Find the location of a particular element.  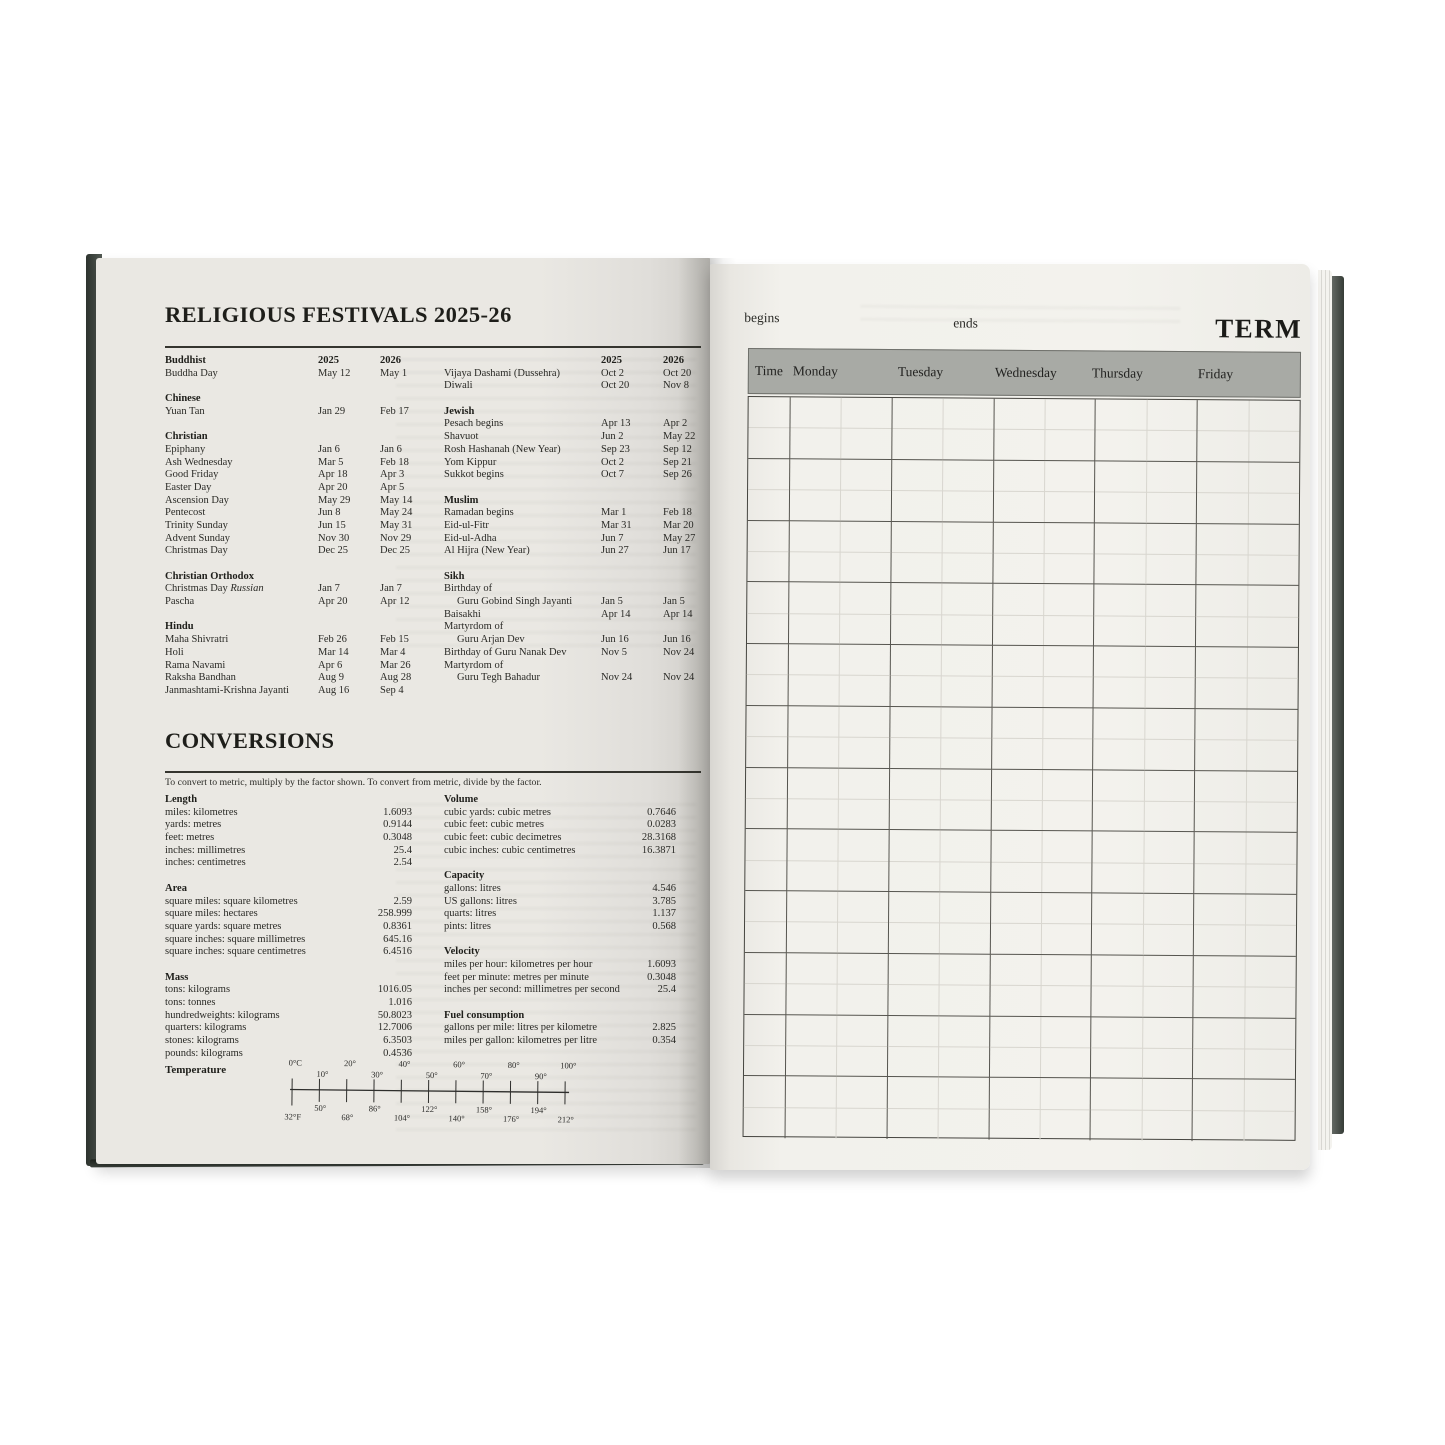

conversion-label: tons: kilograms is located at coordinates (198, 990).